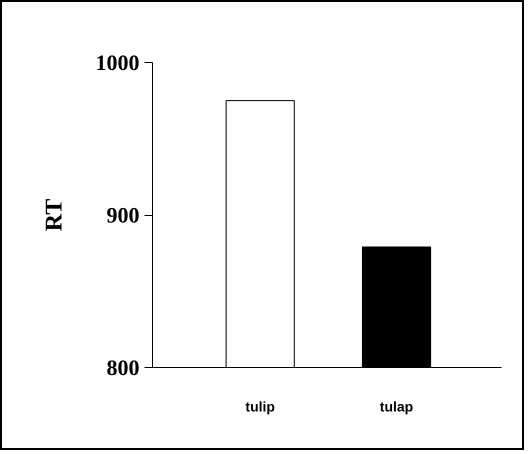 The width and height of the screenshot is (528, 454). What do you see at coordinates (123, 367) in the screenshot?
I see `y-tick-label: 800` at bounding box center [123, 367].